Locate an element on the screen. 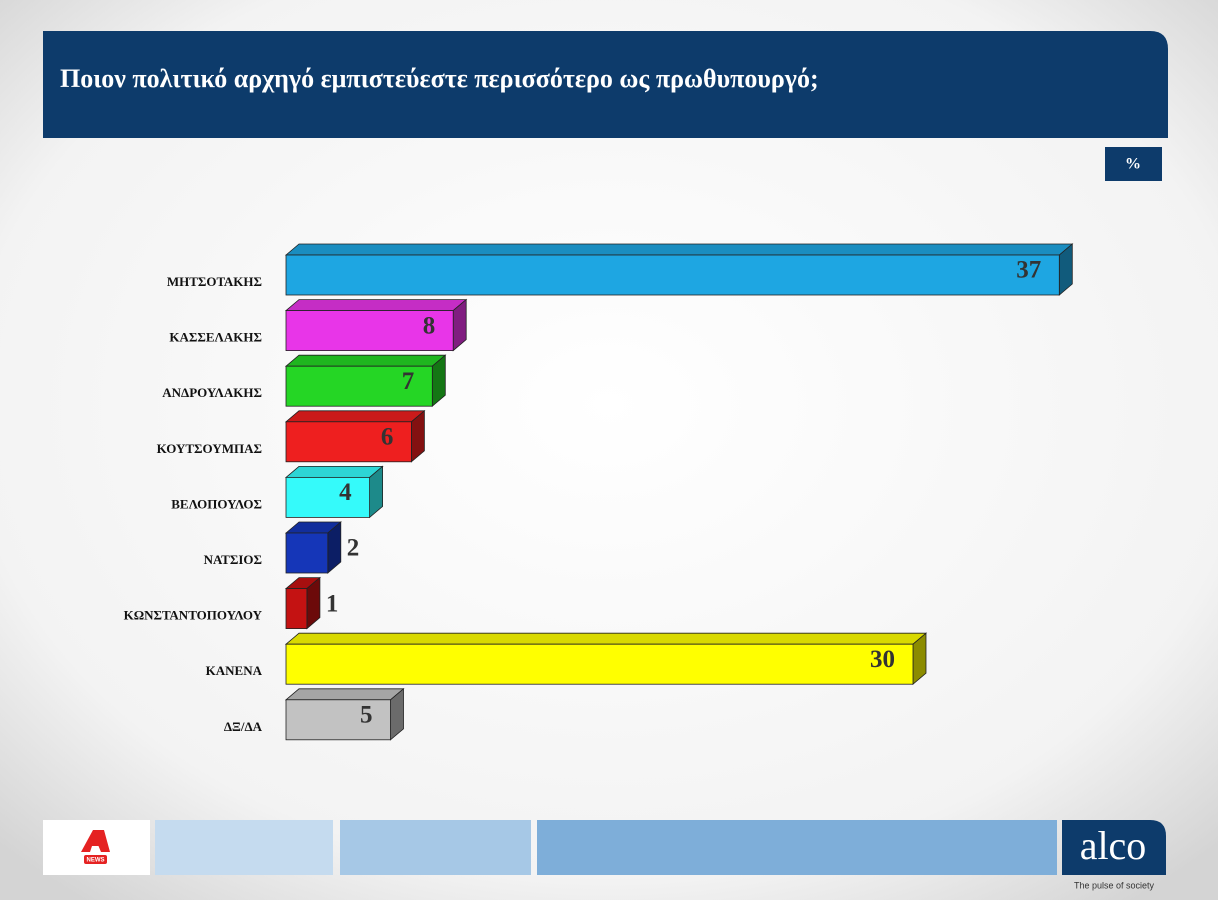 This screenshot has height=900, width=1218. category-label: ΚΑΣΣΕΛΑΚΗΣ is located at coordinates (215, 337).